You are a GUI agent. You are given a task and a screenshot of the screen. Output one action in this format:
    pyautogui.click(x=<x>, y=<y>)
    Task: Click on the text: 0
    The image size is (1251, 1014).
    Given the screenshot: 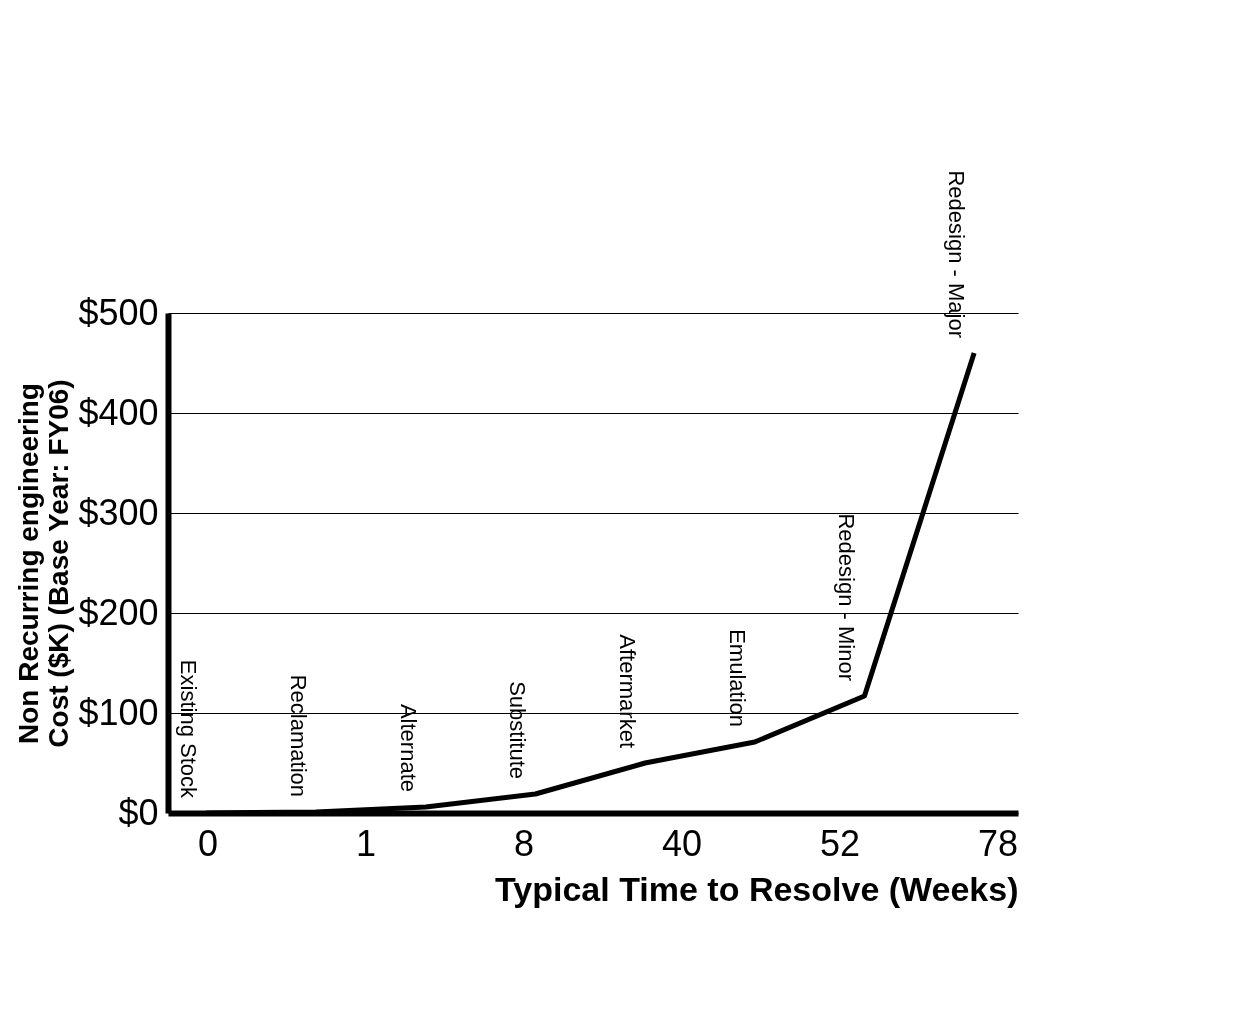 What is the action you would take?
    pyautogui.click(x=208, y=843)
    